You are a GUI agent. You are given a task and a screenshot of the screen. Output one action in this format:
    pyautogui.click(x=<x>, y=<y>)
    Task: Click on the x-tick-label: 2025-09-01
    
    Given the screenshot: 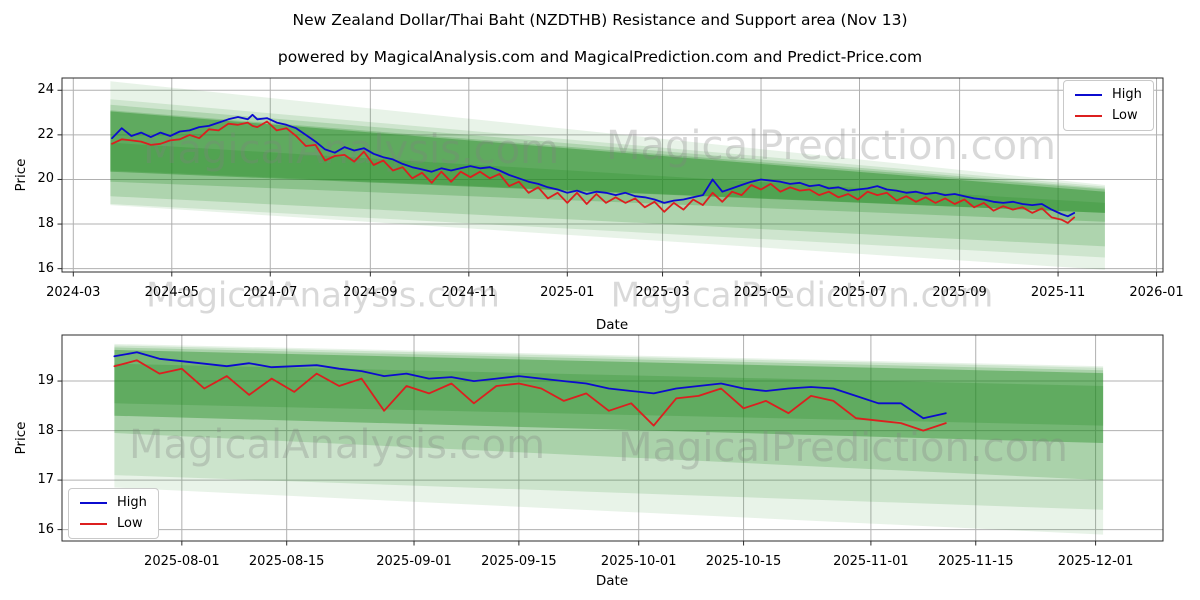 What is the action you would take?
    pyautogui.click(x=414, y=561)
    